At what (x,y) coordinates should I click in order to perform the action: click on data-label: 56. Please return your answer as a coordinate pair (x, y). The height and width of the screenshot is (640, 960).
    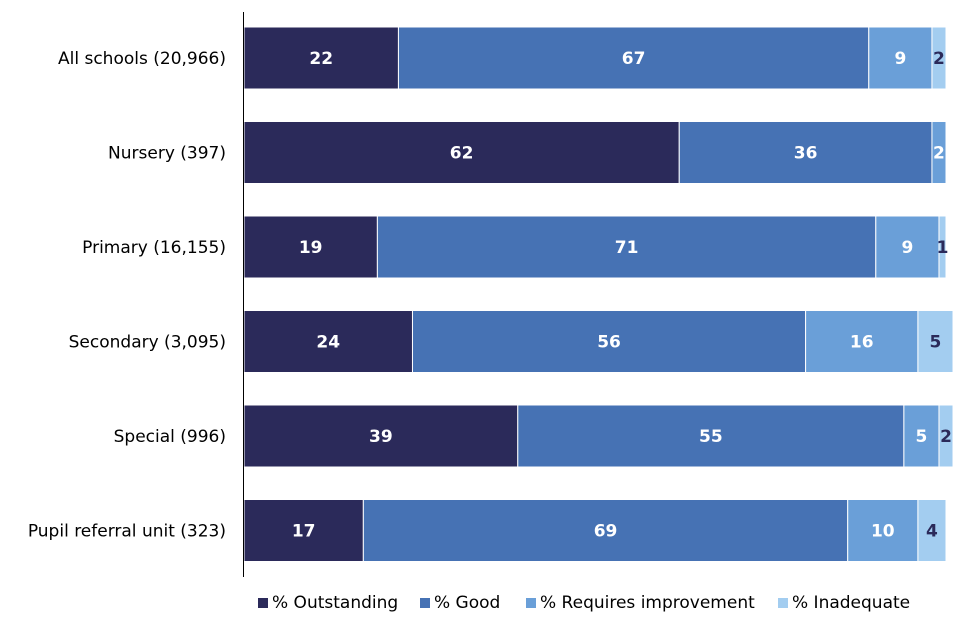
    Looking at the image, I should click on (609, 343).